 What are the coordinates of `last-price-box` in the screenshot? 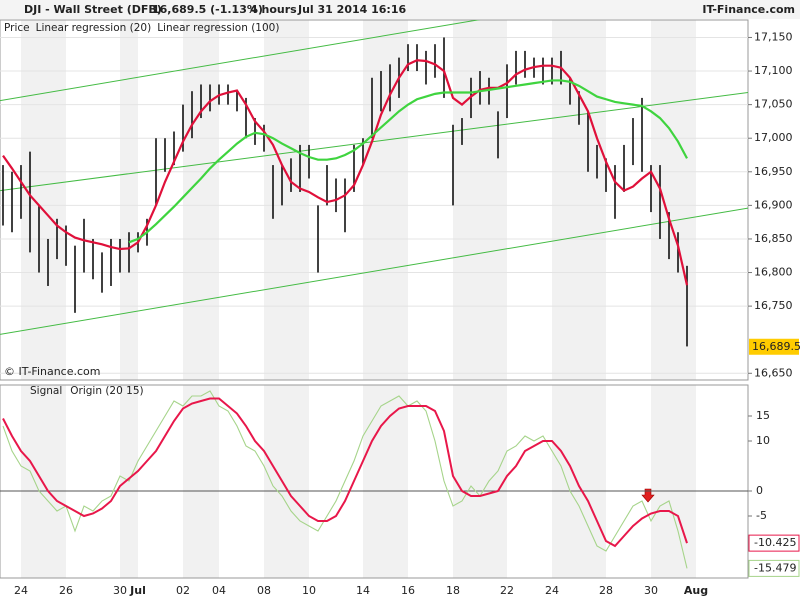 It's located at (774, 346).